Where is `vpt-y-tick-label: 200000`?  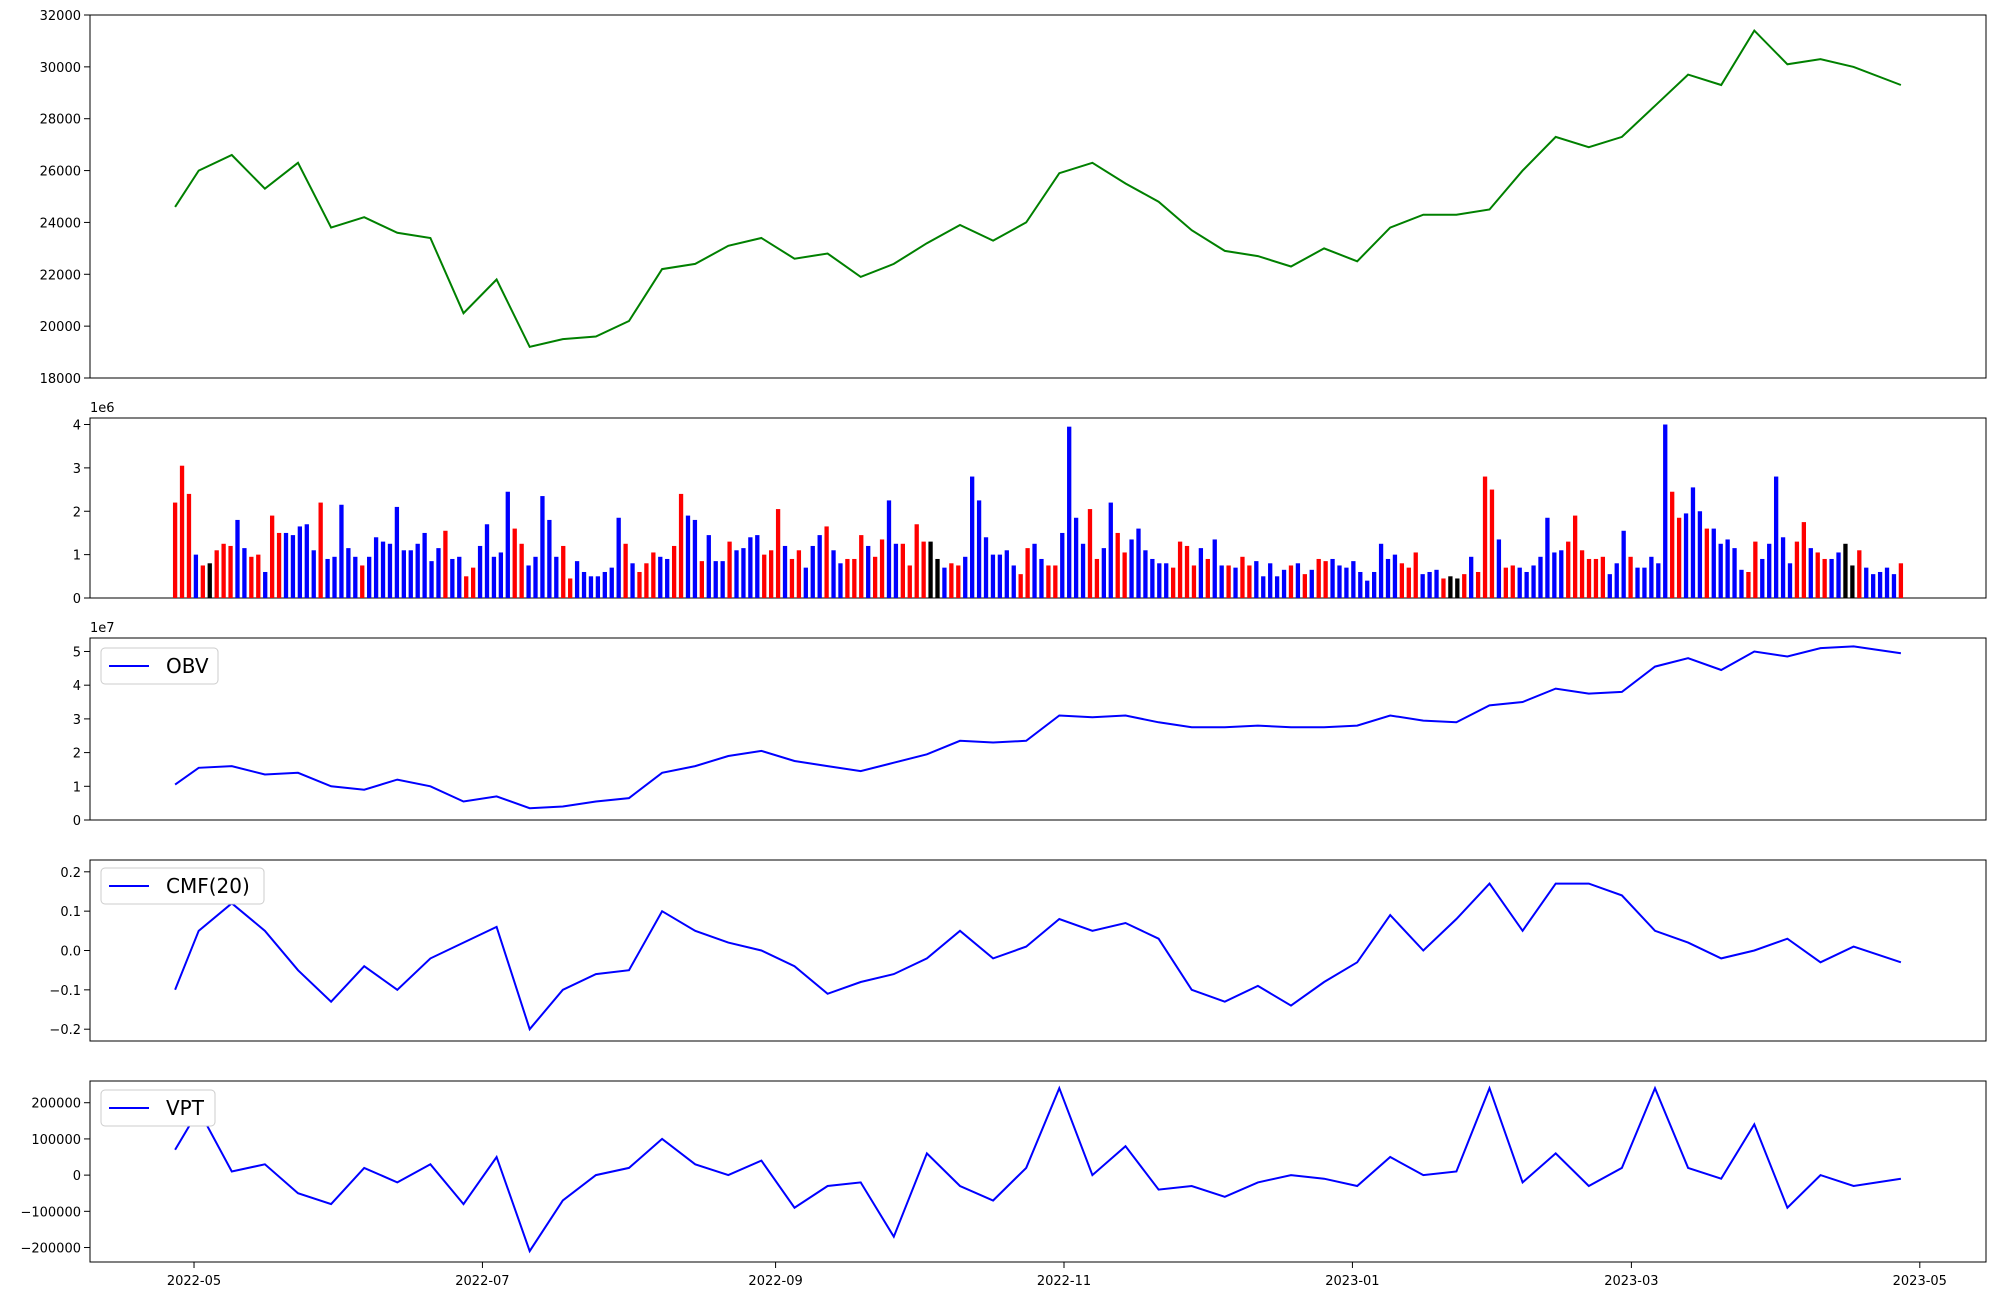
vpt-y-tick-label: 200000 is located at coordinates (56, 1104).